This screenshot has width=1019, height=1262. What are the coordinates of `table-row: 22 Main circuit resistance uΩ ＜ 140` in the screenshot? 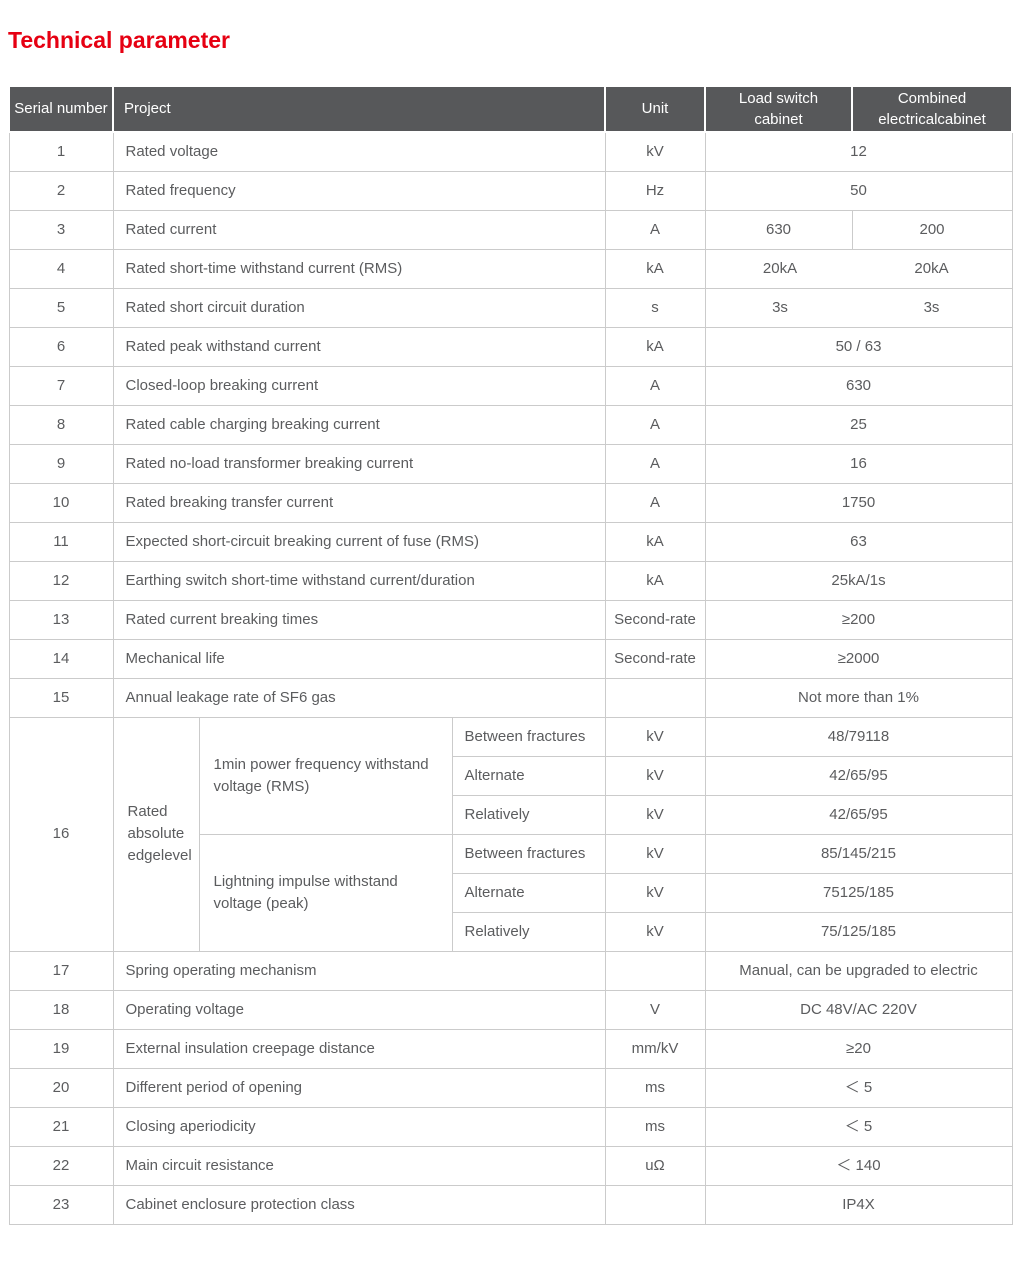 It's located at (510, 1165).